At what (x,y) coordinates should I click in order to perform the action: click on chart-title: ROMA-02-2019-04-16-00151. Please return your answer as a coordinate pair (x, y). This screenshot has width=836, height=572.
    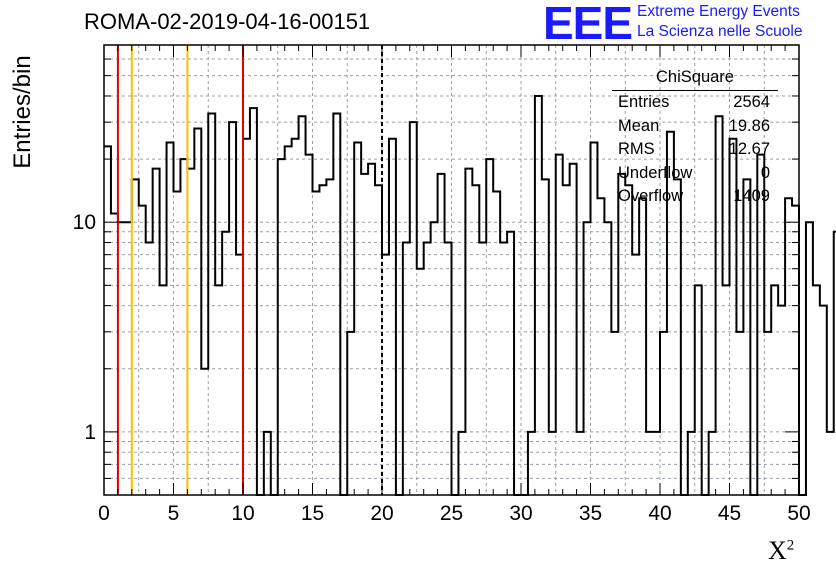
    Looking at the image, I should click on (227, 21).